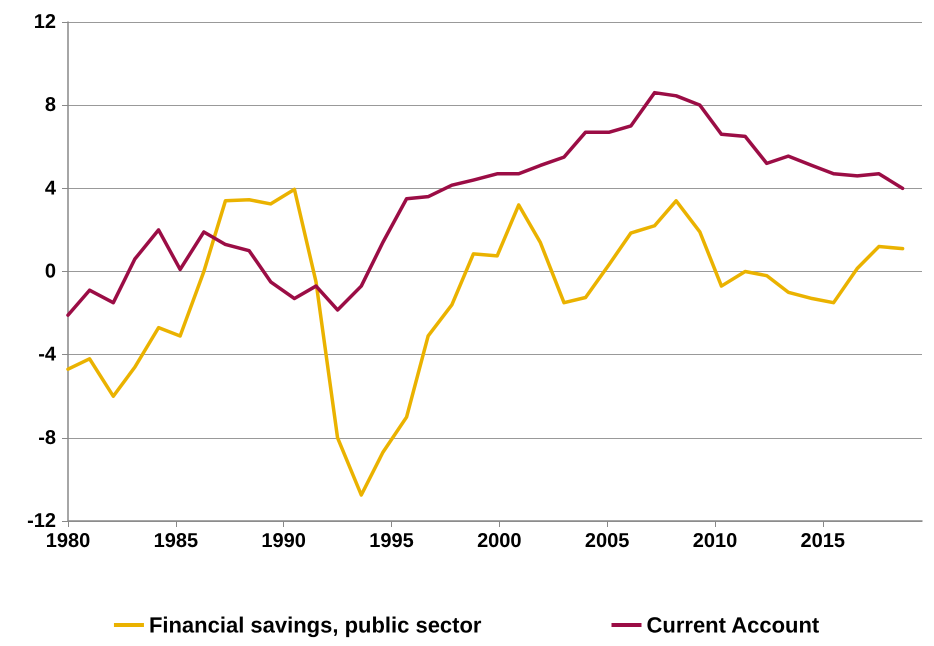  Describe the element at coordinates (50, 188) in the screenshot. I see `y-tick-label: 4` at that location.